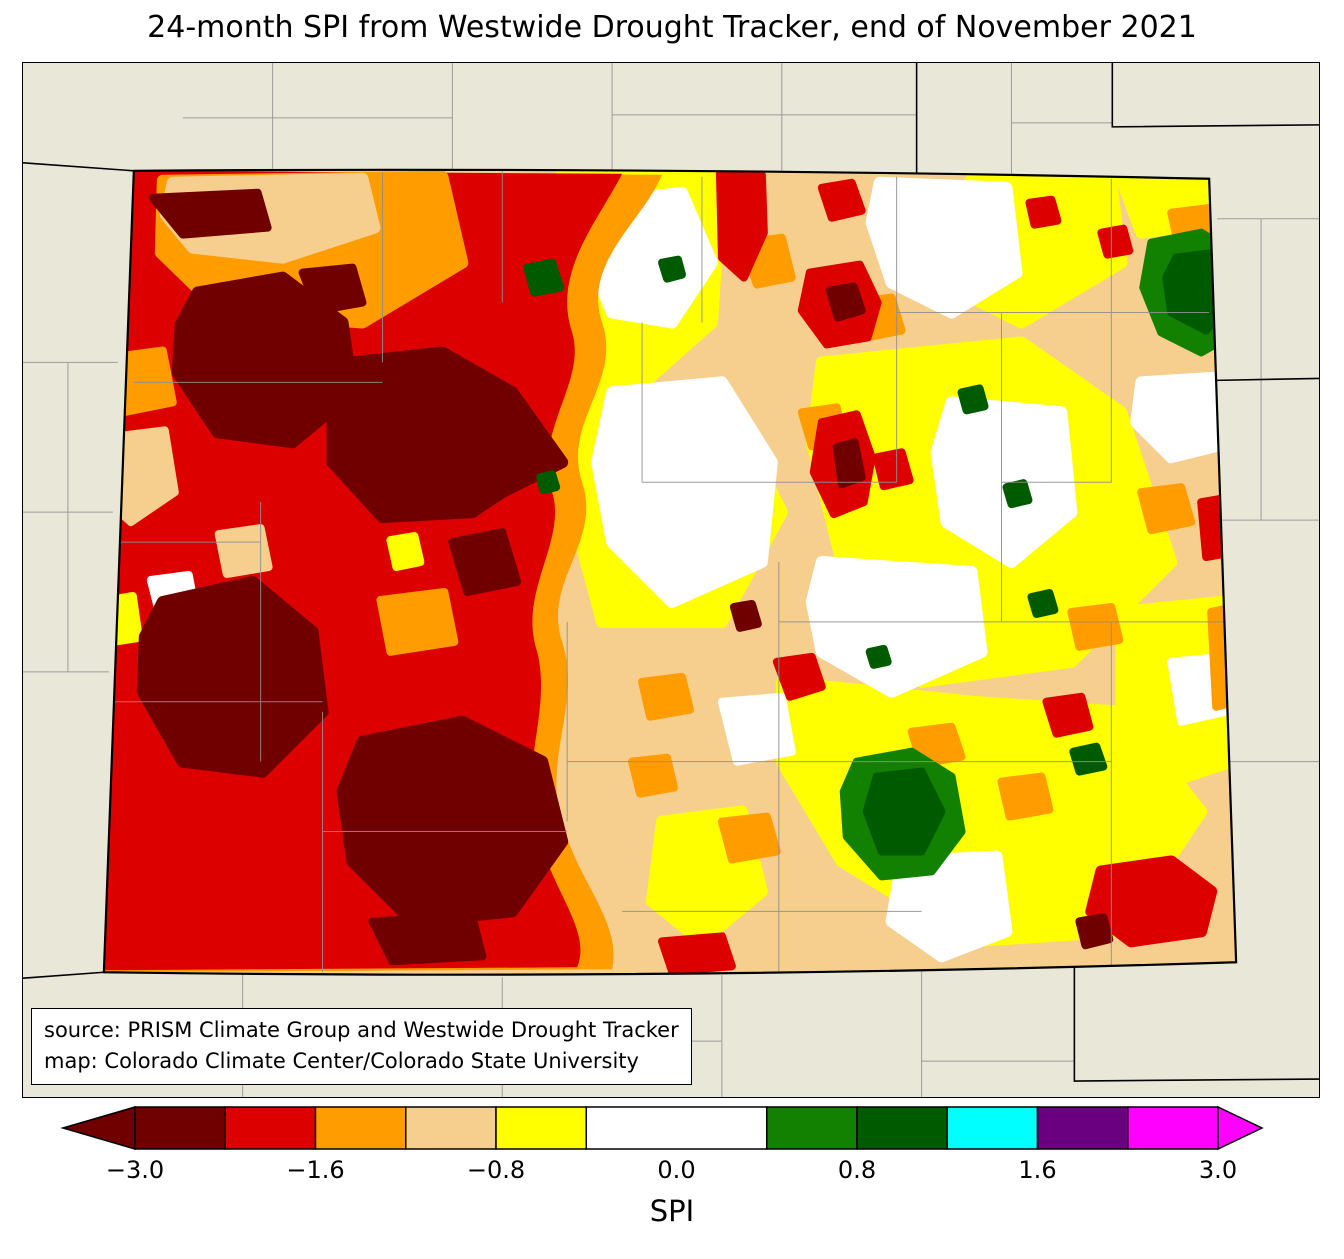 This screenshot has width=1344, height=1259. I want to click on colorbar-gradient, so click(662, 1128).